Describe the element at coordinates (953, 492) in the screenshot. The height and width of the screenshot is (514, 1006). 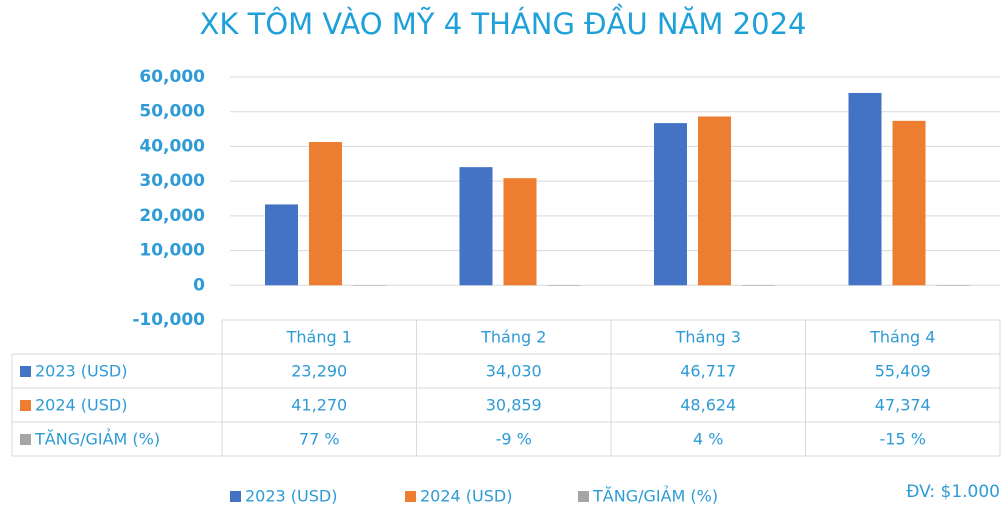
I see `unit-note: ĐV: $1.000` at that location.